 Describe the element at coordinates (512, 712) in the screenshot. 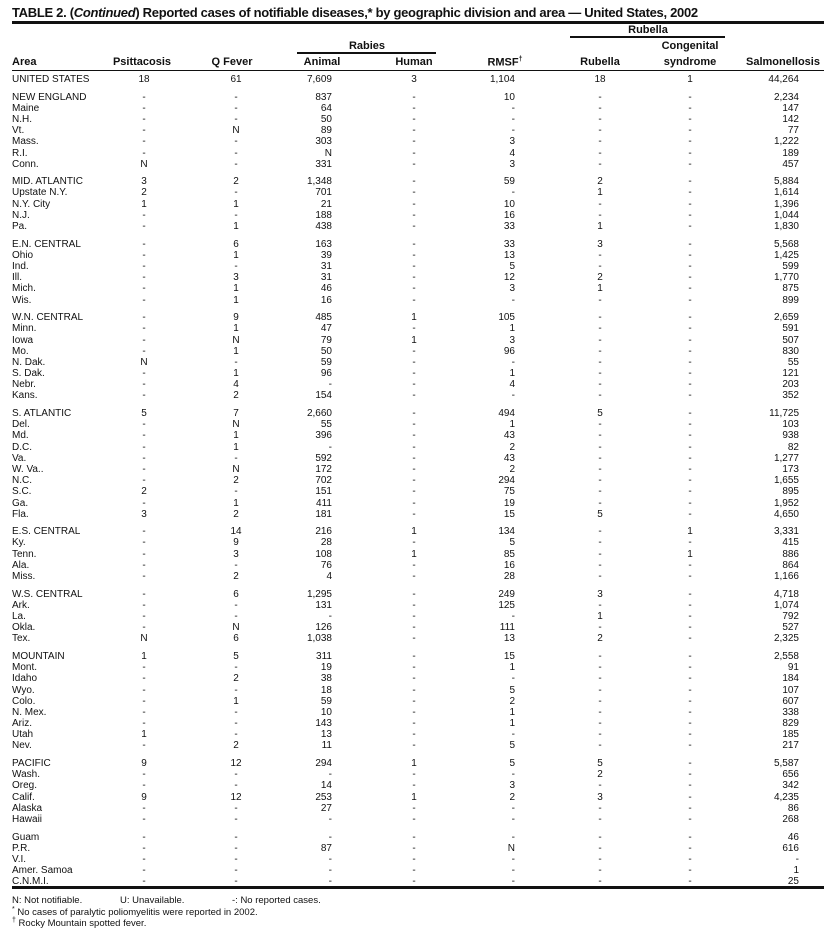

I see `cell-rmsf: 1` at that location.